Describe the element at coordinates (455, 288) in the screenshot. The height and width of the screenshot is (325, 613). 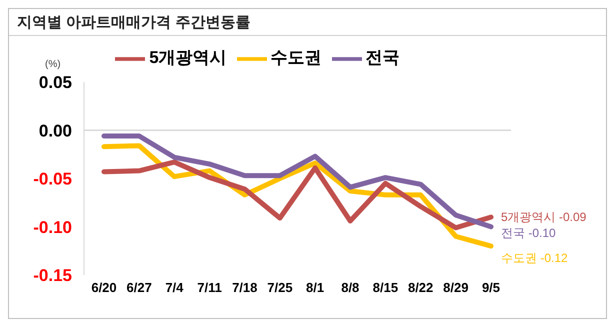
I see `x-tick-label: 8/29` at that location.